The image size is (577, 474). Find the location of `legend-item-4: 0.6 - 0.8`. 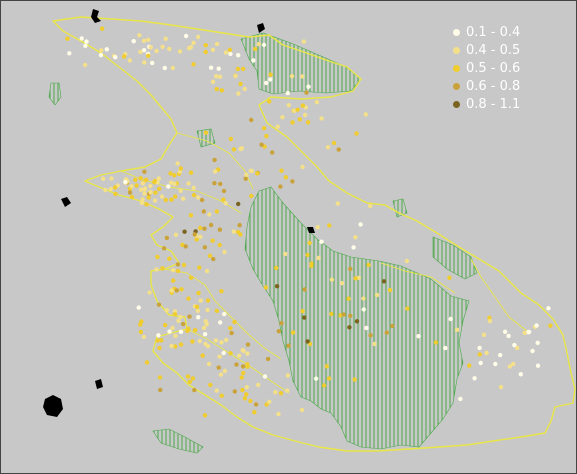

legend-item-4: 0.6 - 0.8 is located at coordinates (486, 86).